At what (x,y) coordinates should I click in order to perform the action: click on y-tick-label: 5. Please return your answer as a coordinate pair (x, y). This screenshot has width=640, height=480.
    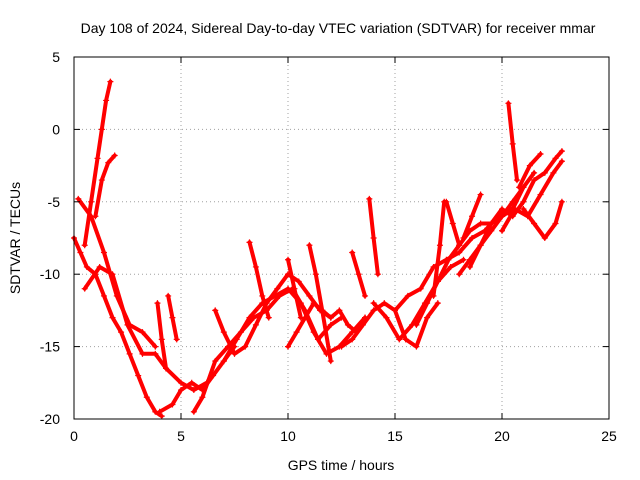
    Looking at the image, I should click on (56, 57).